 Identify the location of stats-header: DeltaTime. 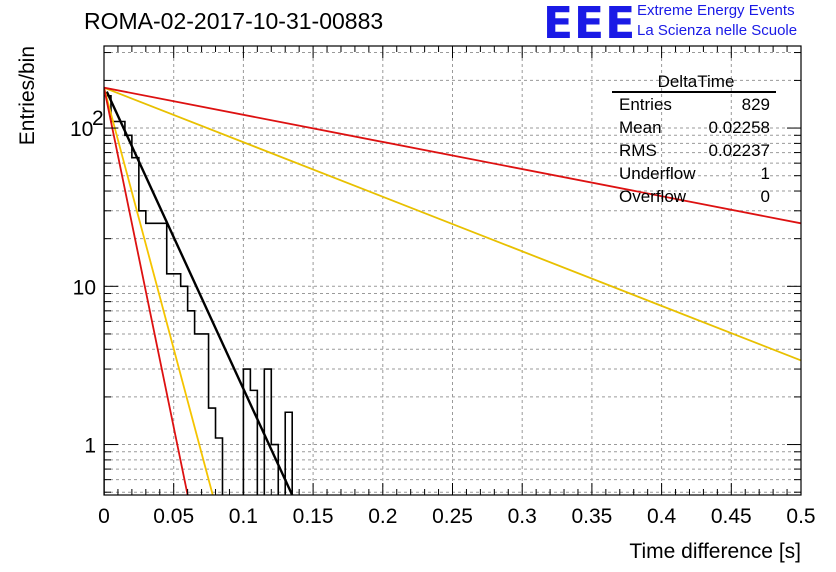
(696, 81).